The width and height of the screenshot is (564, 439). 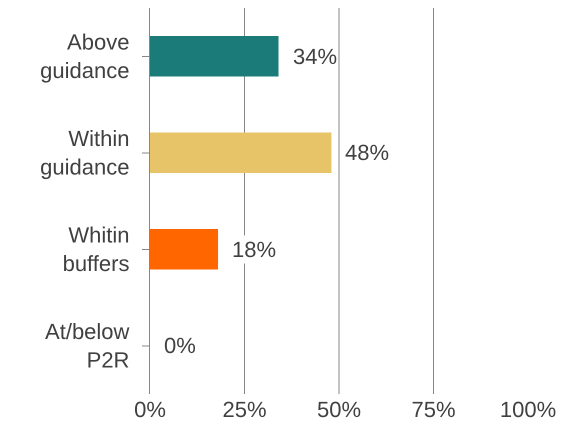 I want to click on x-tick-label: 25%, so click(x=244, y=409).